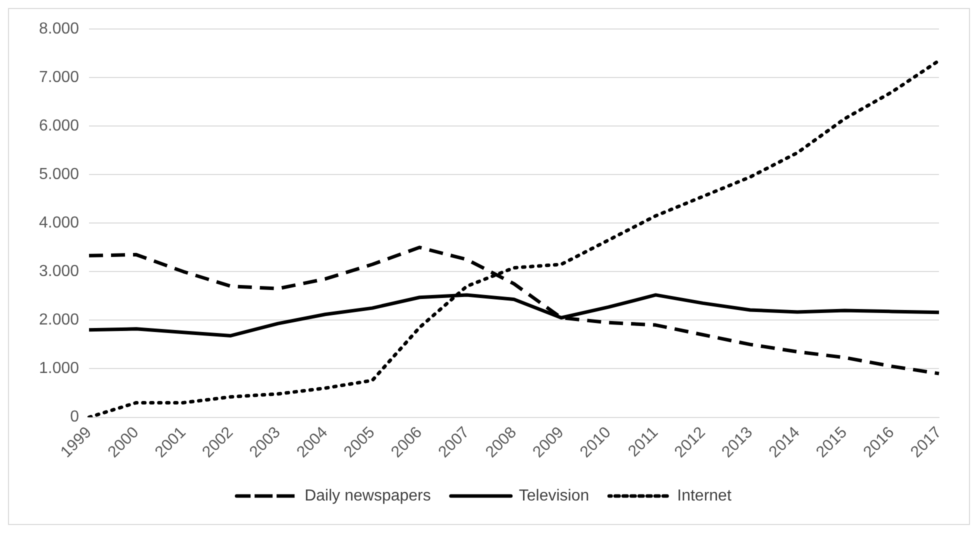 This screenshot has width=980, height=533. Describe the element at coordinates (59, 29) in the screenshot. I see `y-tick-label: 8.000` at that location.